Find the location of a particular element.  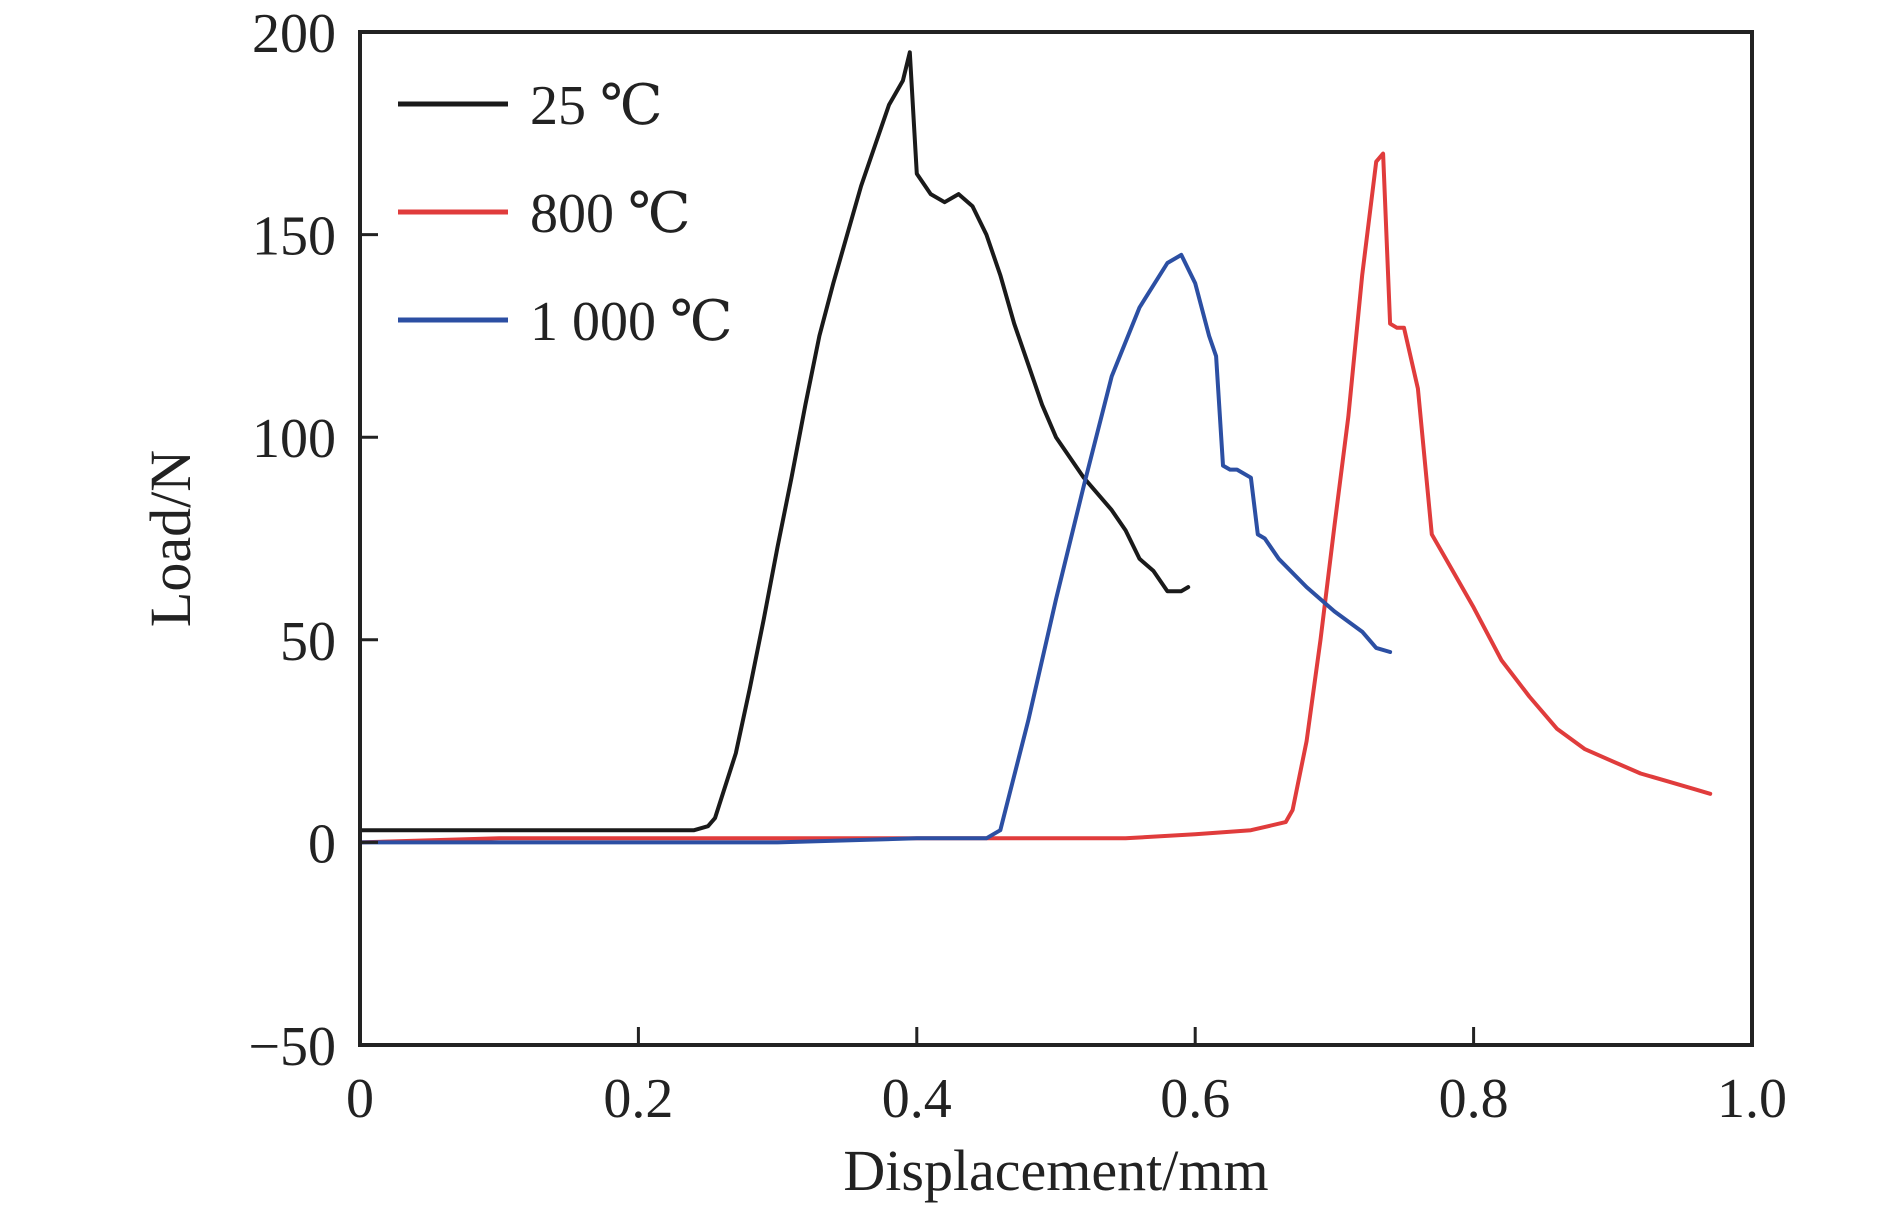

legend-label-2: 1 000 ℃ is located at coordinates (631, 322).